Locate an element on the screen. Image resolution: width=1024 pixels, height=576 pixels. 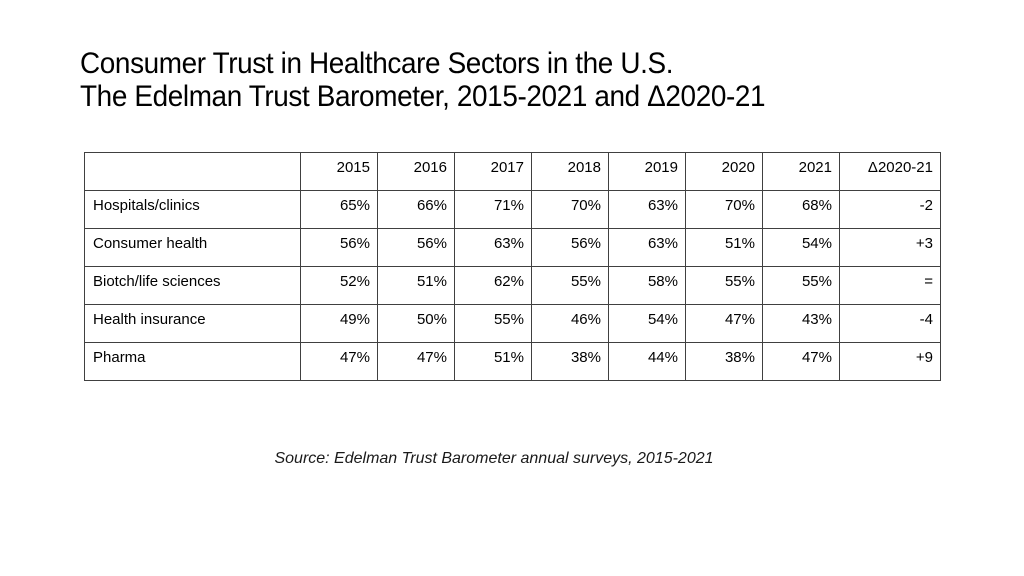
row-label: Biotch/life sciences is located at coordinates (192, 285).